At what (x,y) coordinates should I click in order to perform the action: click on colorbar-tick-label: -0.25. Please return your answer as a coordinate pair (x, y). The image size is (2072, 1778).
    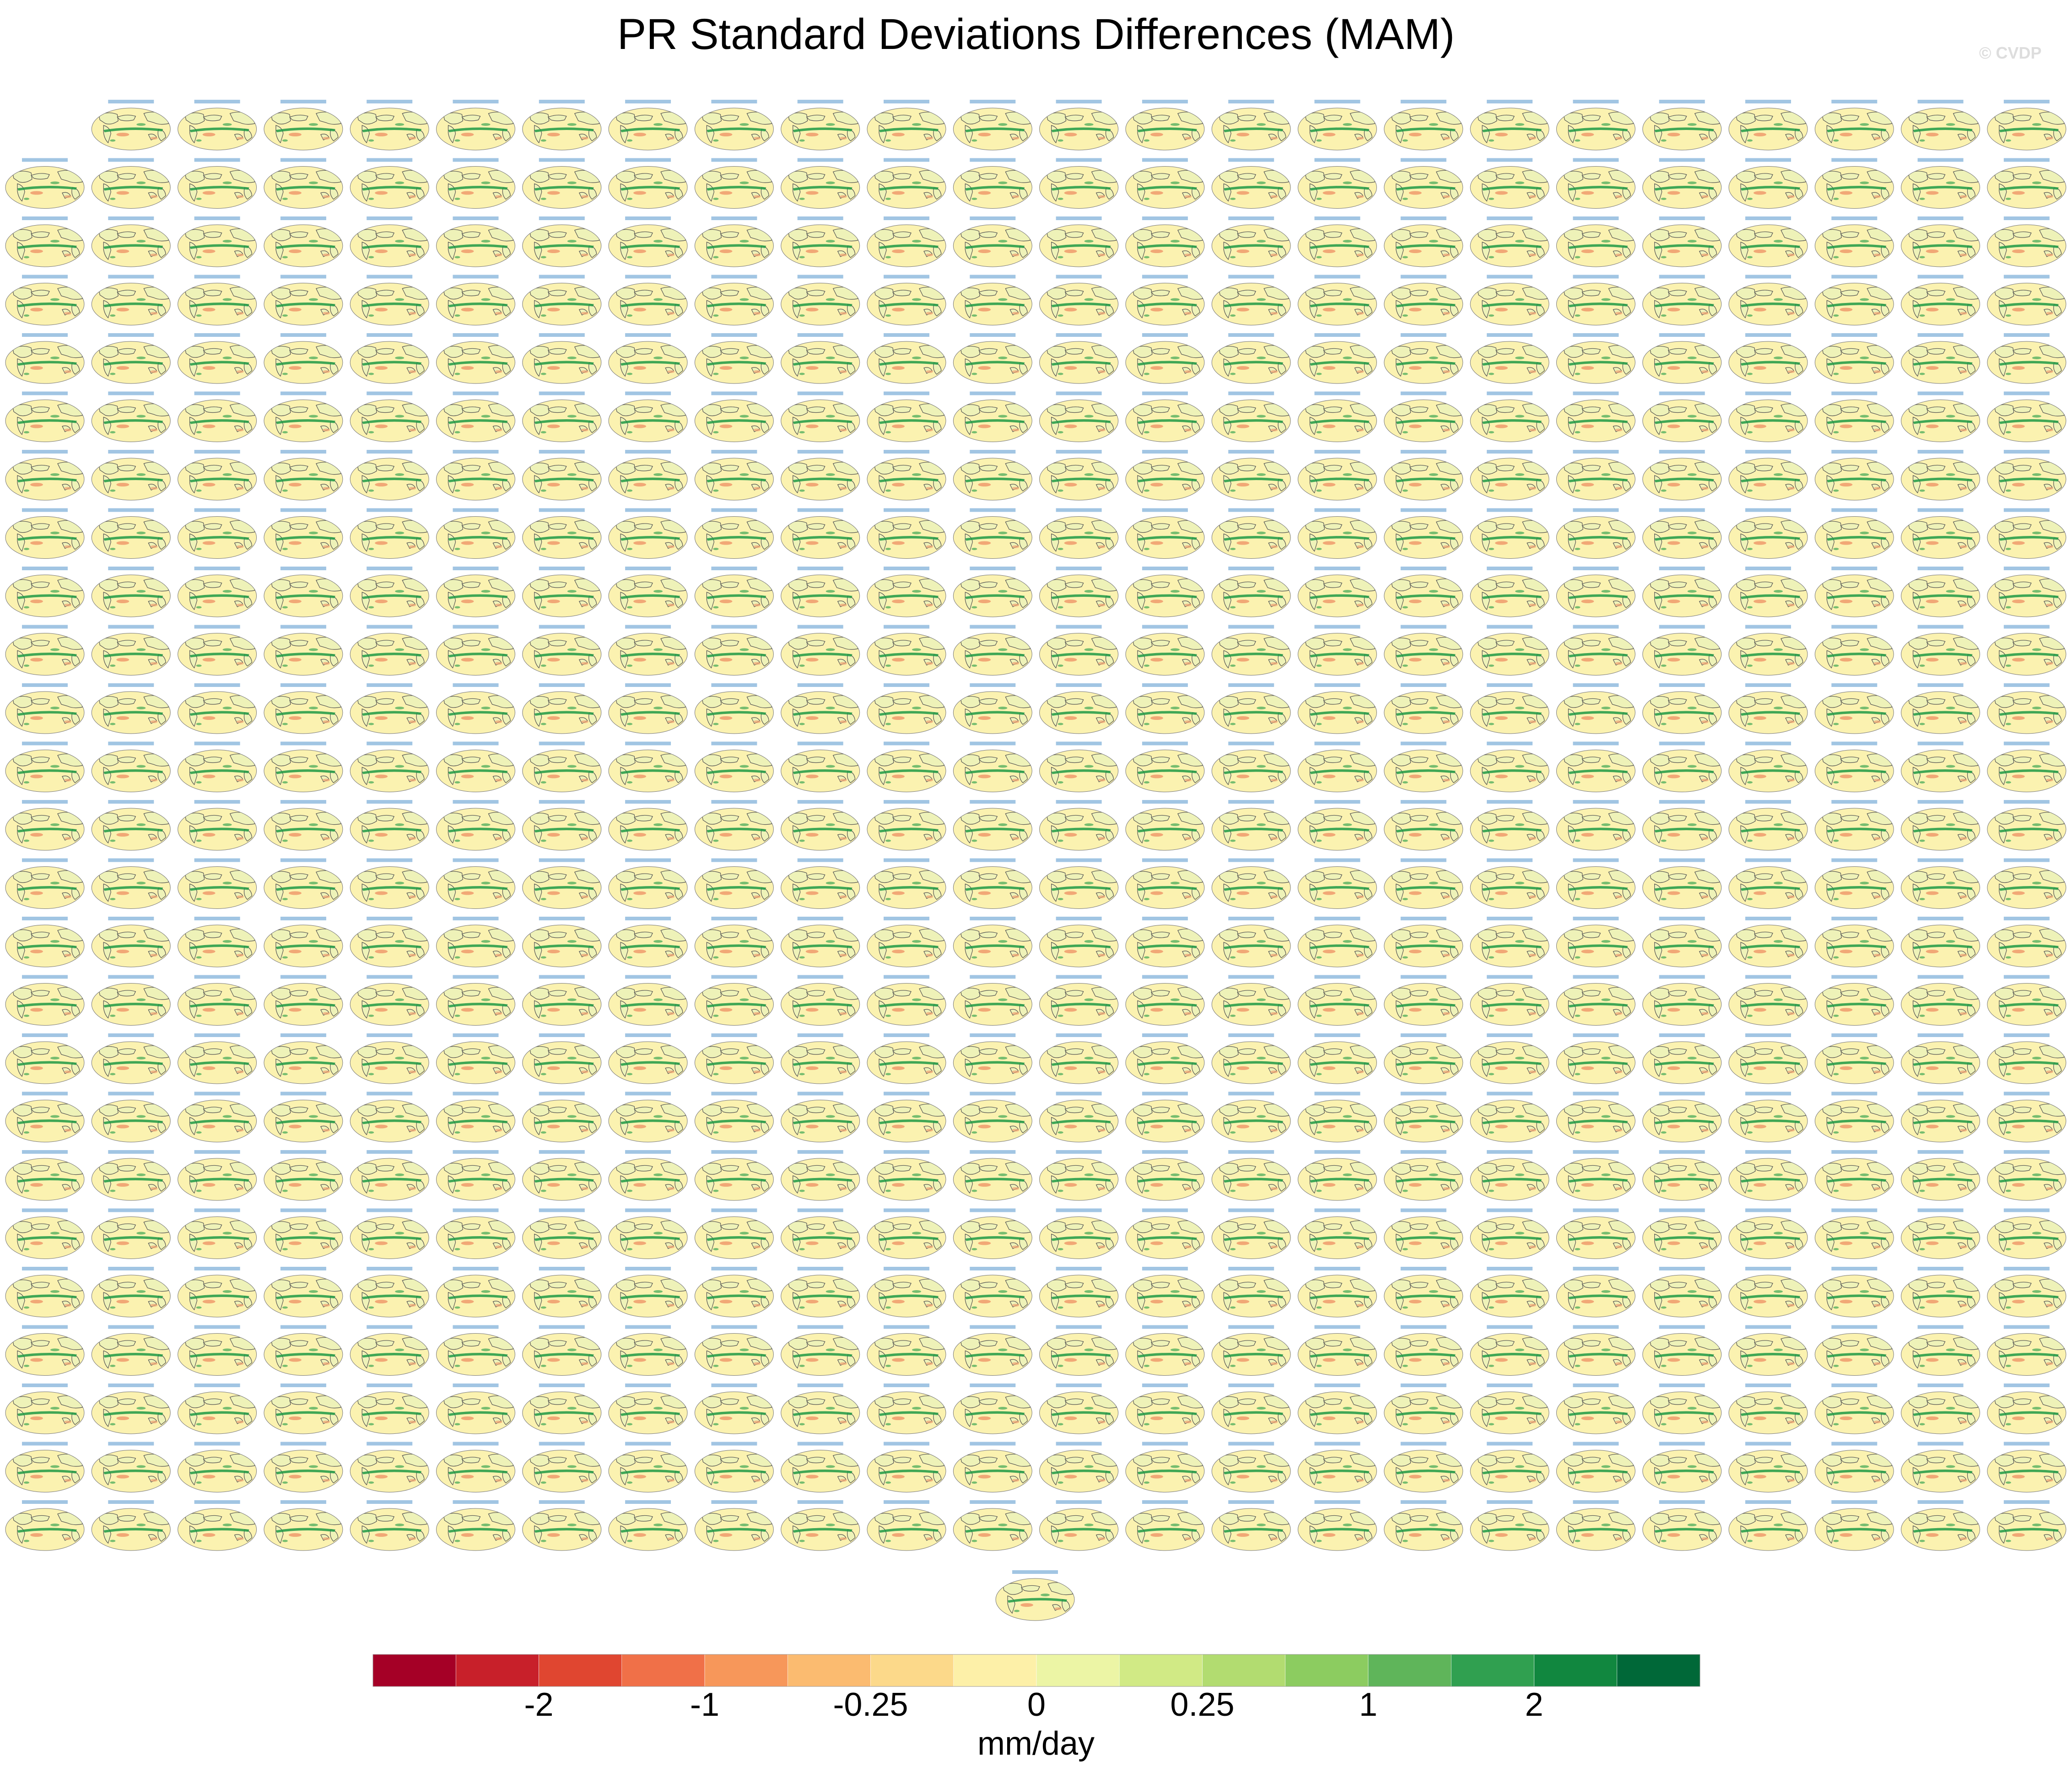
    Looking at the image, I should click on (870, 1704).